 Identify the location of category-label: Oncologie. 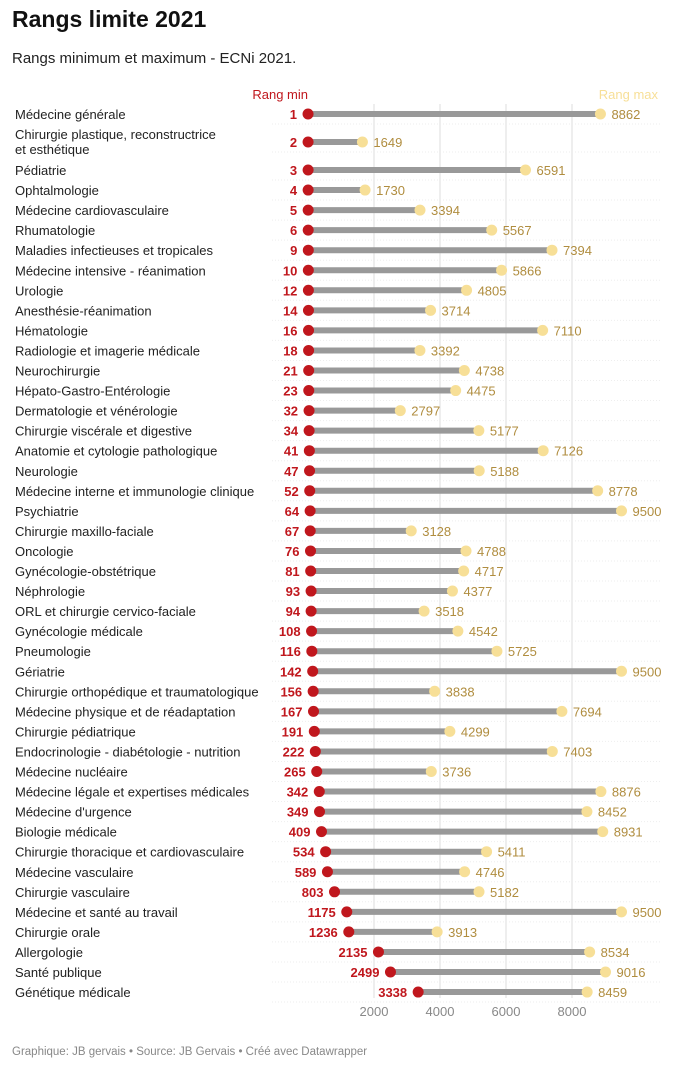
(44, 551).